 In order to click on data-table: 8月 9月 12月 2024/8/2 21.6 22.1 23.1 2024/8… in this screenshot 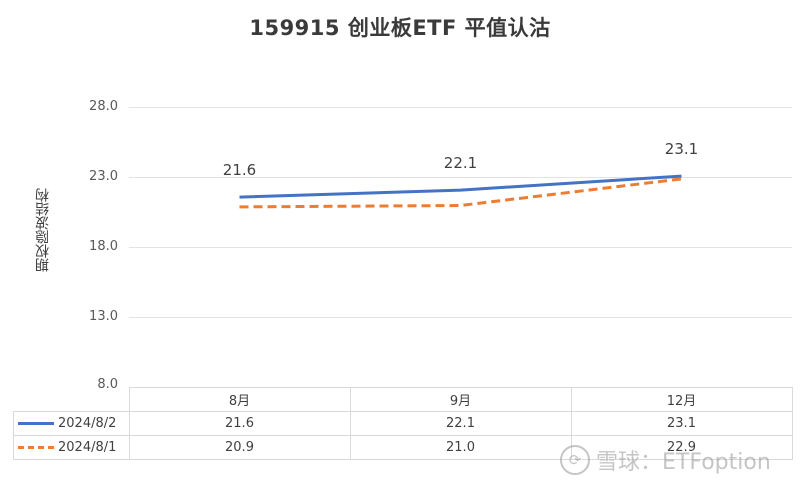, I will do `click(403, 423)`.